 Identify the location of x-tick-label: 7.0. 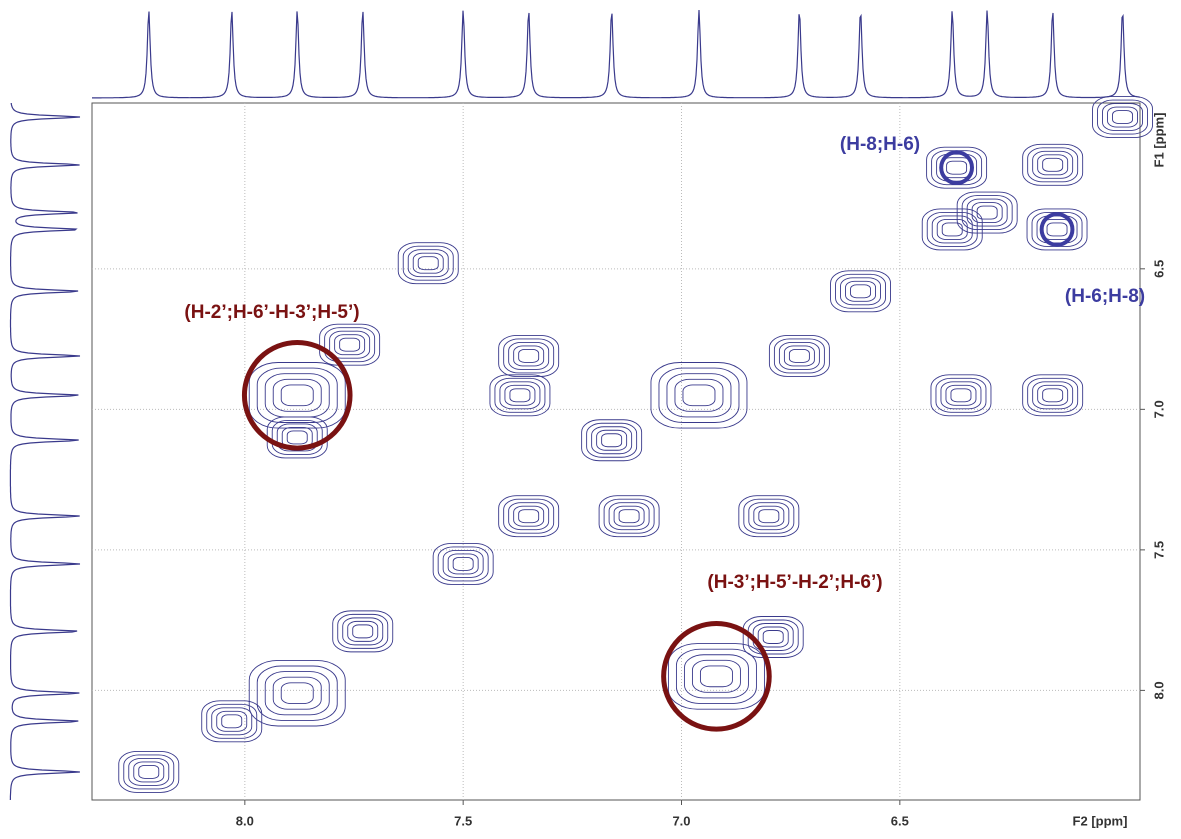
(681, 820).